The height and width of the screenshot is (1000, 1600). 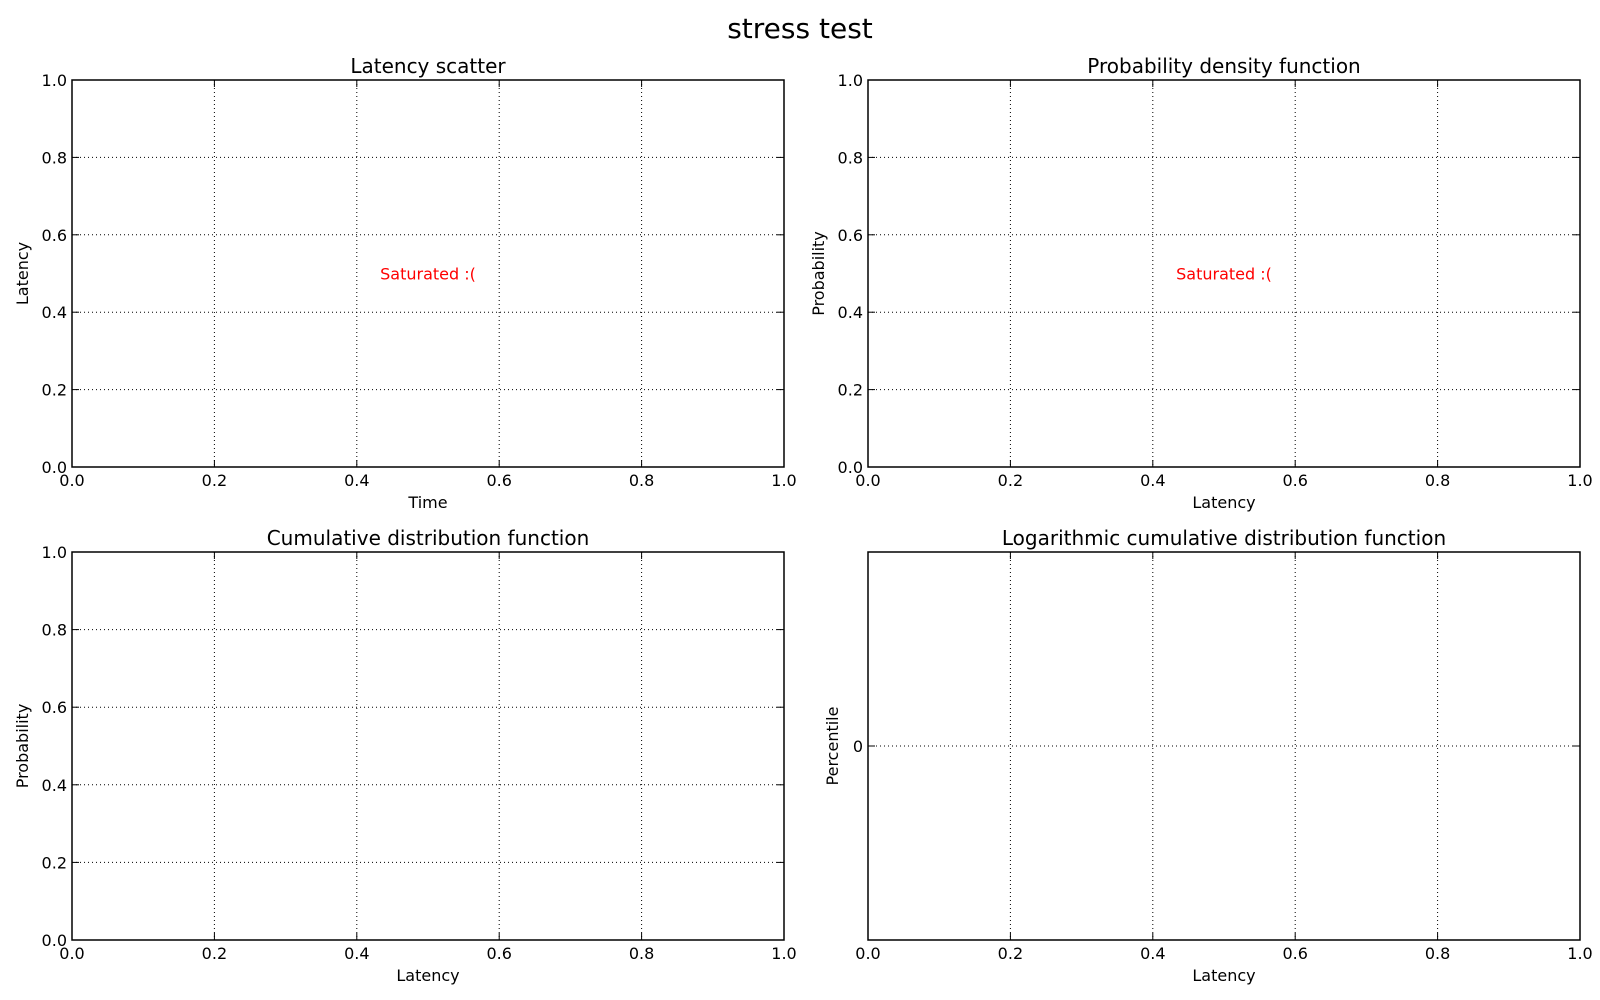 I want to click on y-axis-label: Percentile, so click(x=832, y=746).